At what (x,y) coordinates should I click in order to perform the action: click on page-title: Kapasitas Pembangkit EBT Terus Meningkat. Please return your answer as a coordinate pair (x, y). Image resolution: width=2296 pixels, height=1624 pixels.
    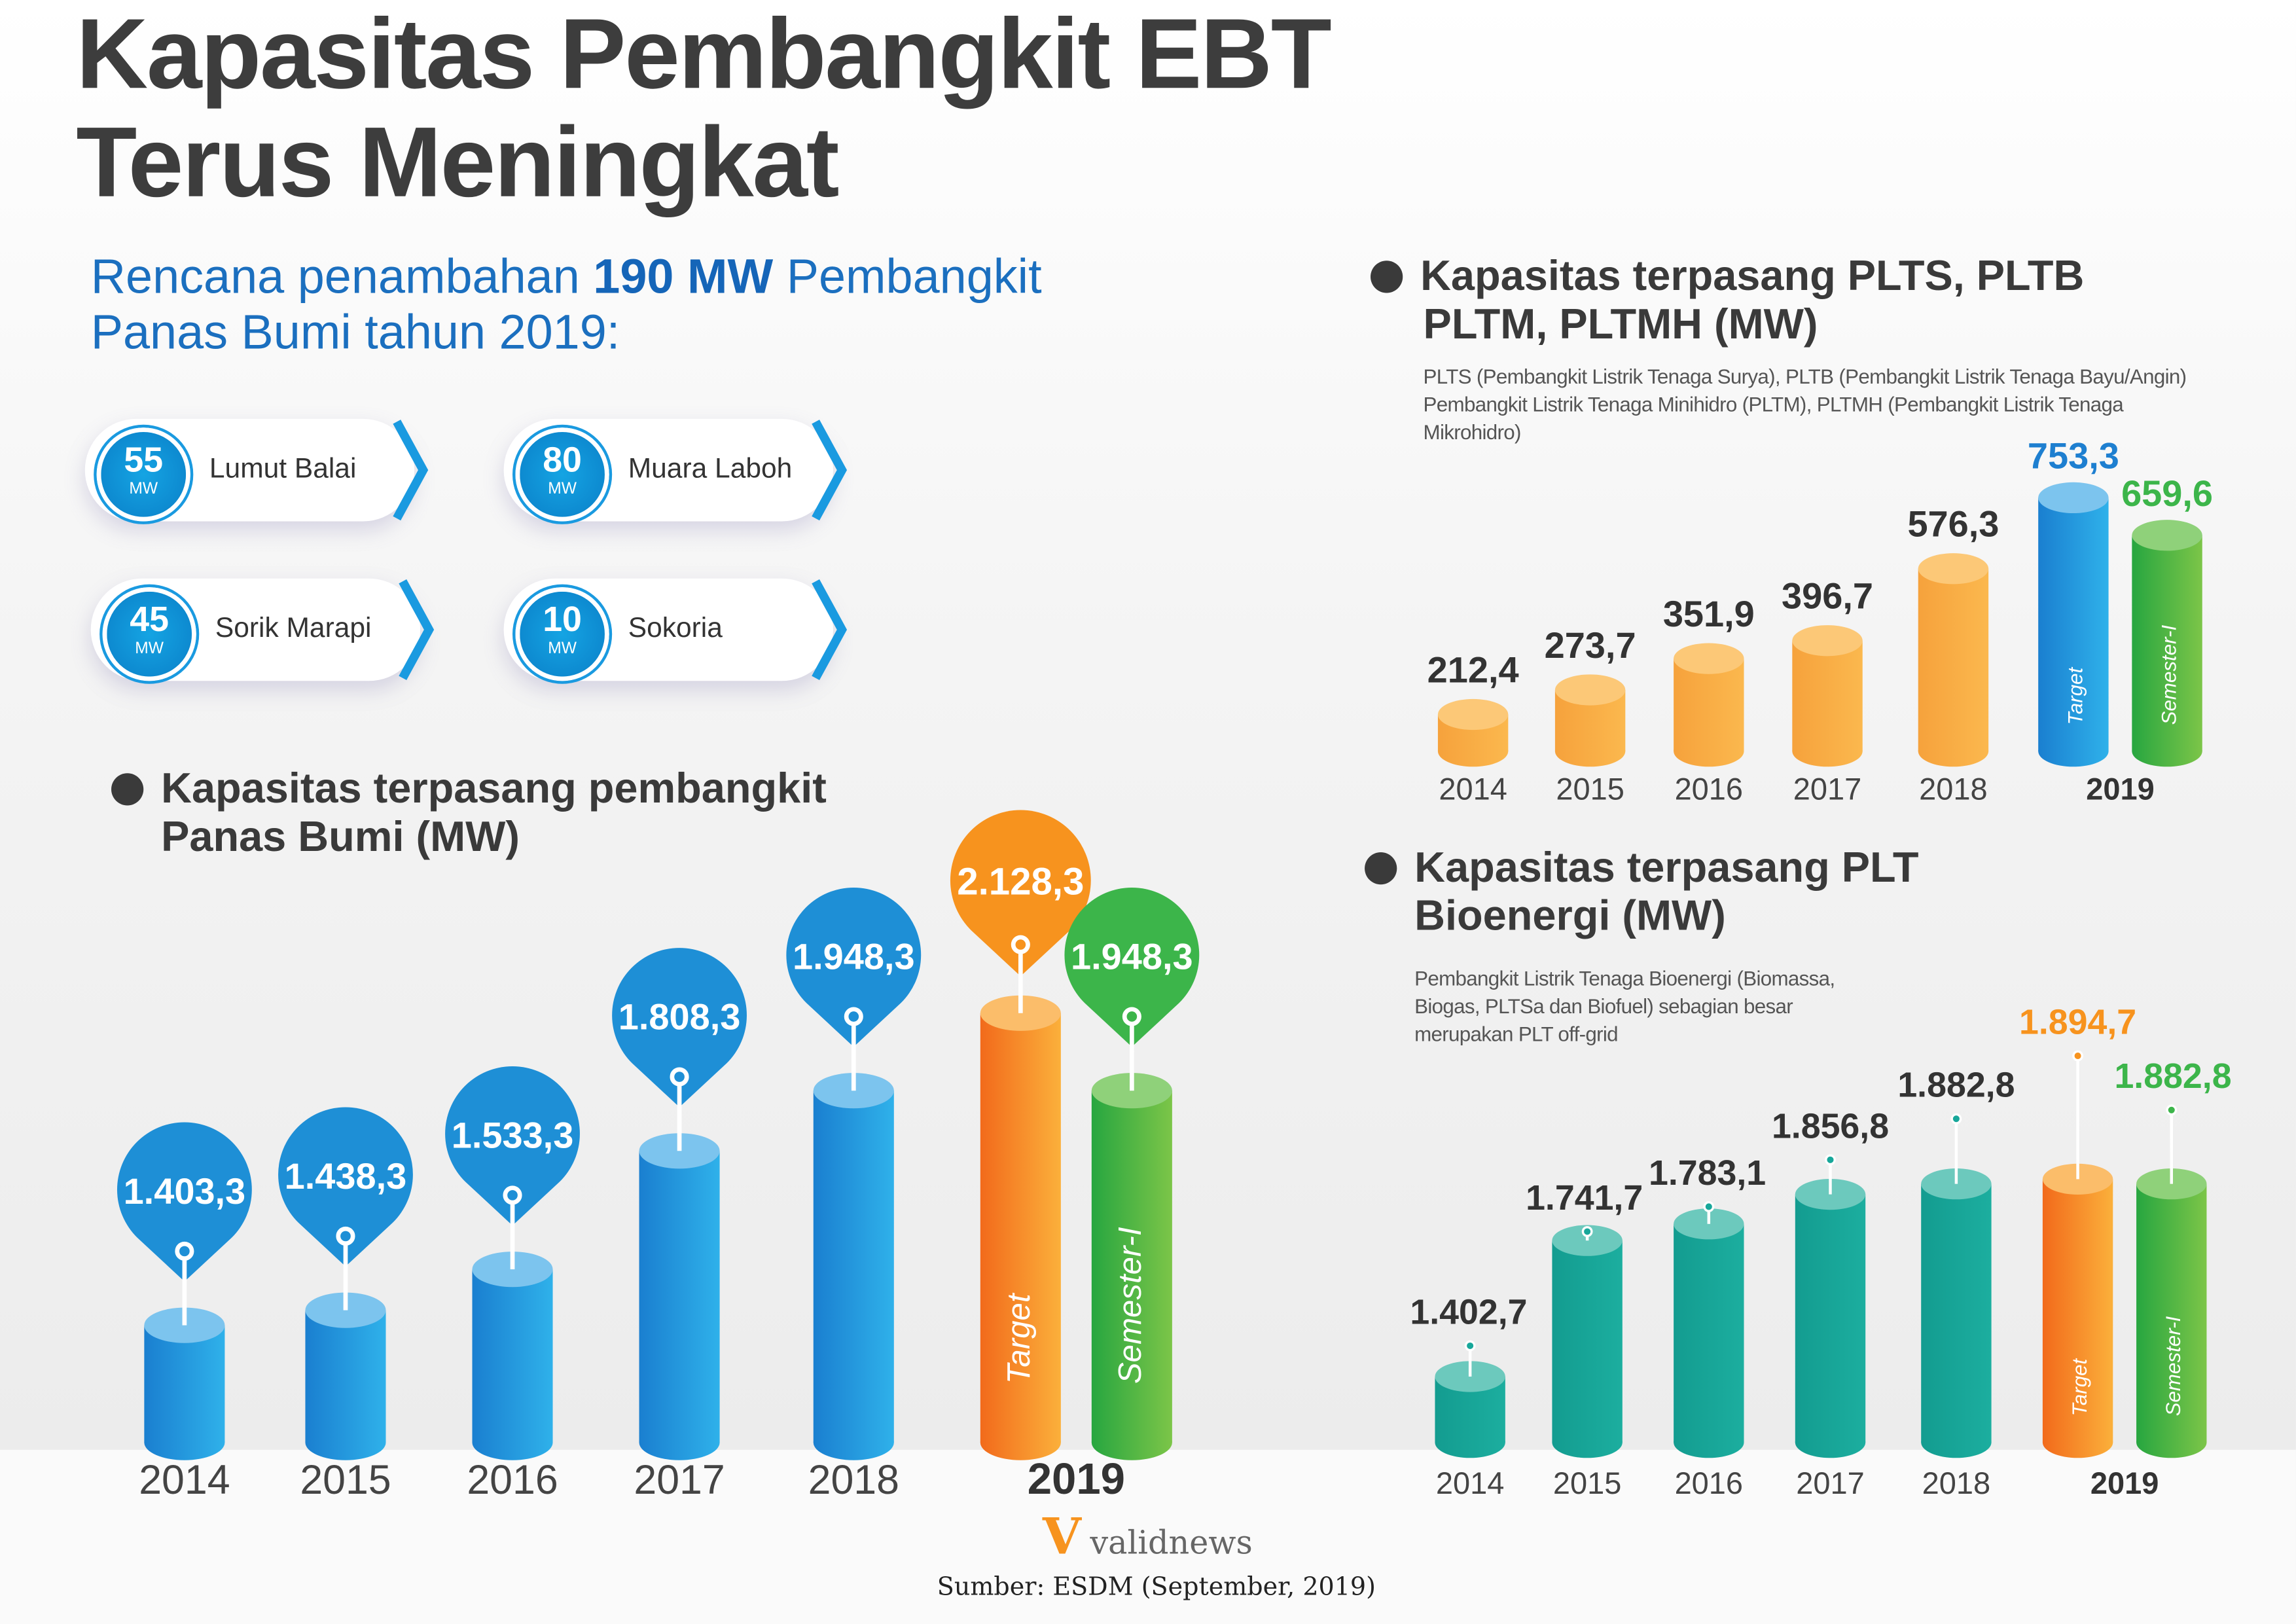
    Looking at the image, I should click on (703, 108).